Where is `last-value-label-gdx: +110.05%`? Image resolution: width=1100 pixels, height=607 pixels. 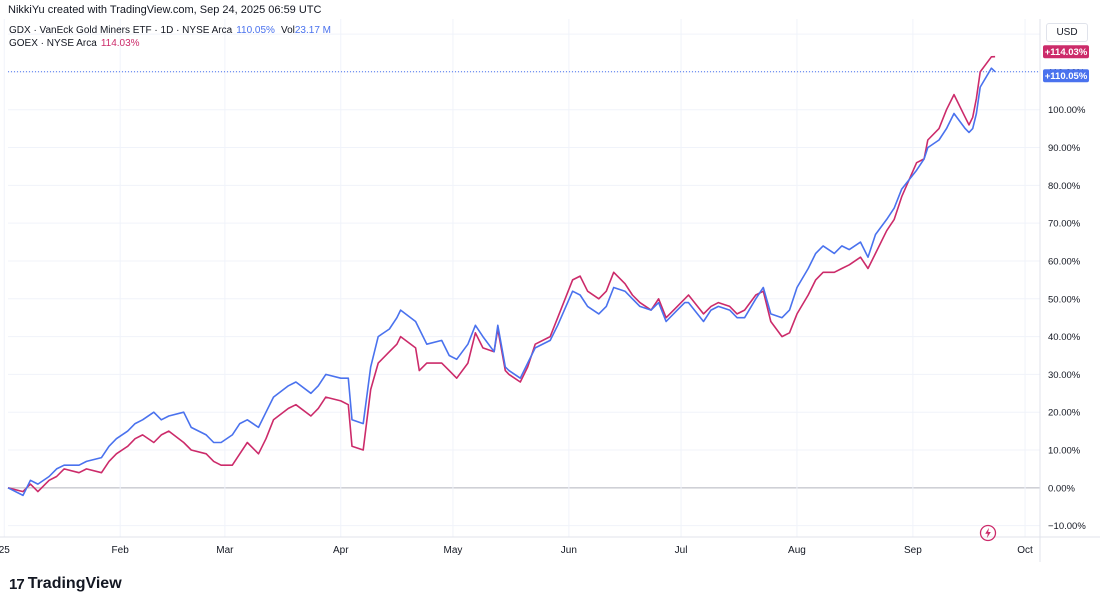
last-value-label-gdx: +110.05% is located at coordinates (1066, 76).